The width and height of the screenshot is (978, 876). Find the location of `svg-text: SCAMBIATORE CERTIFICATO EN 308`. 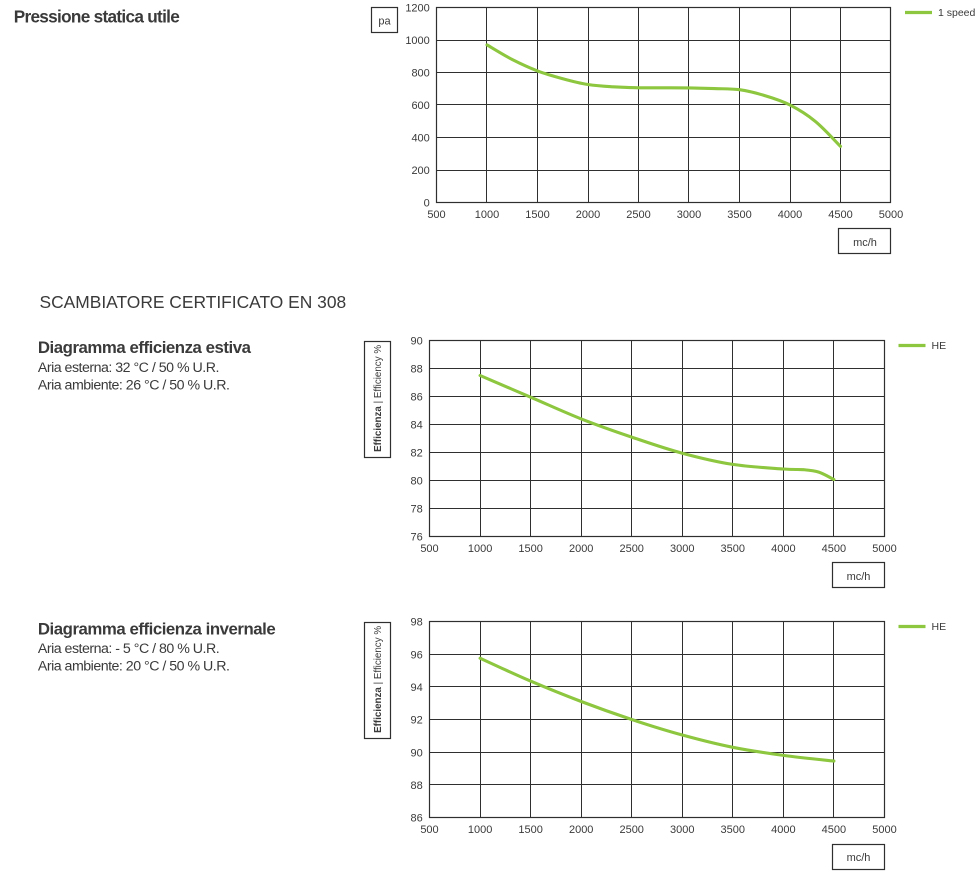

svg-text: SCAMBIATORE CERTIFICATO EN 308 is located at coordinates (193, 302).